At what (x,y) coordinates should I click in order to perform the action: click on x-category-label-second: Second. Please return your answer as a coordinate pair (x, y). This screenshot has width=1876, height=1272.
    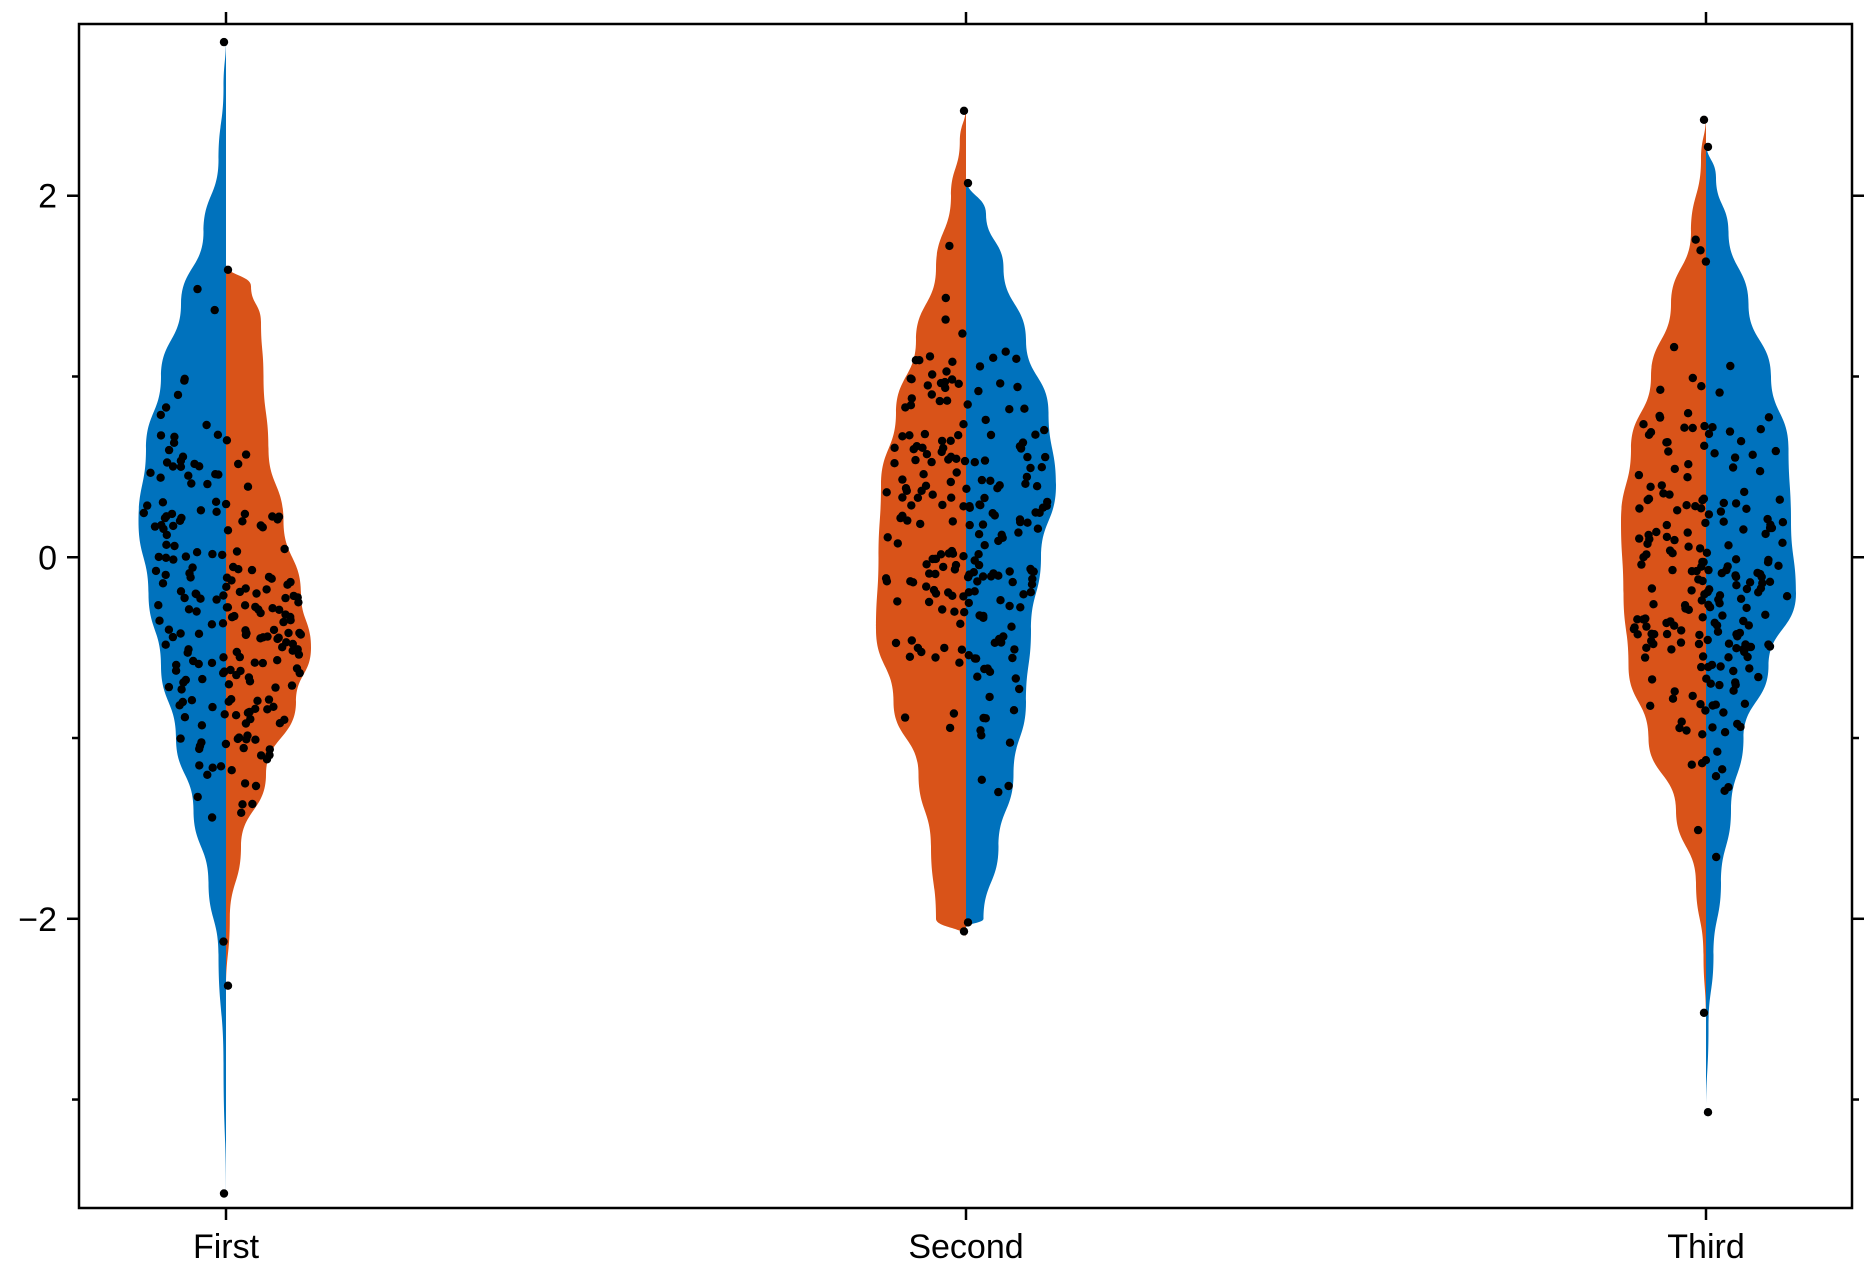
    Looking at the image, I should click on (965, 1247).